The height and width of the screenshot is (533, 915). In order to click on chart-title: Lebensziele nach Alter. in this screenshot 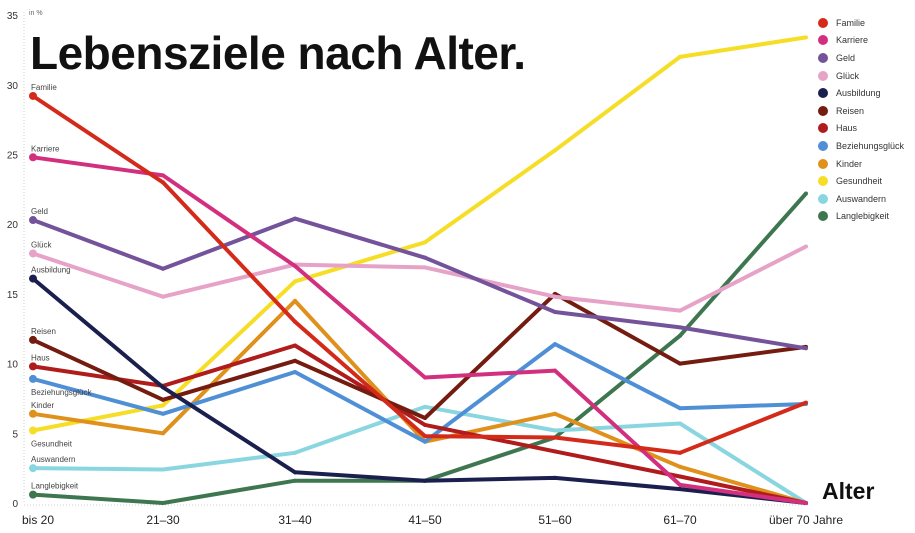, I will do `click(278, 53)`.